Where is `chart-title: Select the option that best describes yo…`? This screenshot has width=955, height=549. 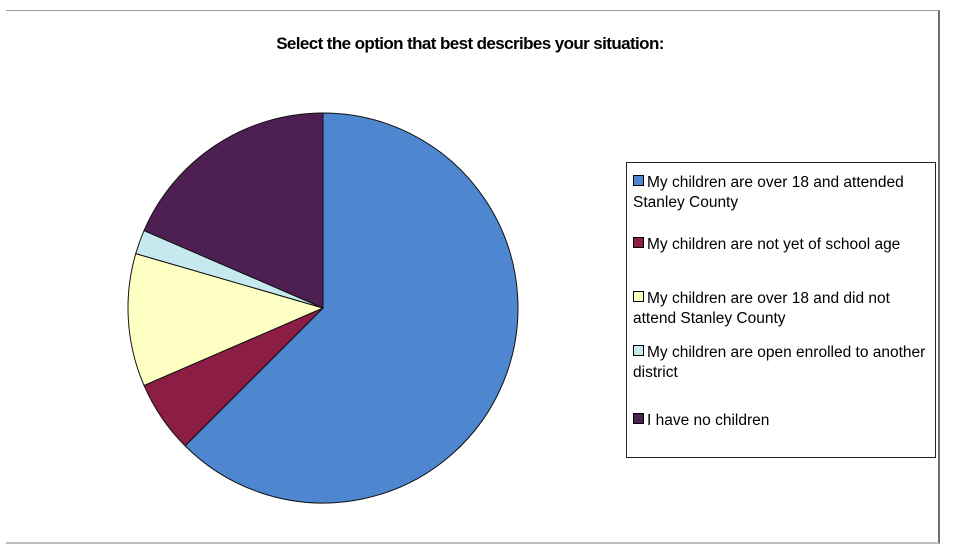 chart-title: Select the option that best describes yo… is located at coordinates (470, 43).